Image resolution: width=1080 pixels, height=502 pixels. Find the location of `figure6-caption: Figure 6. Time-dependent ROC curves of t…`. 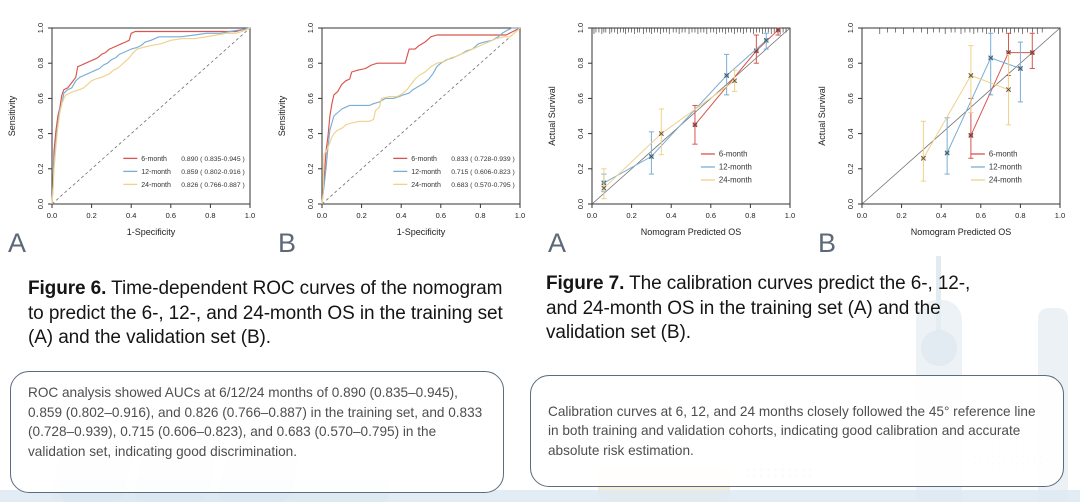

figure6-caption: Figure 6. Time-dependent ROC curves of t… is located at coordinates (269, 314).